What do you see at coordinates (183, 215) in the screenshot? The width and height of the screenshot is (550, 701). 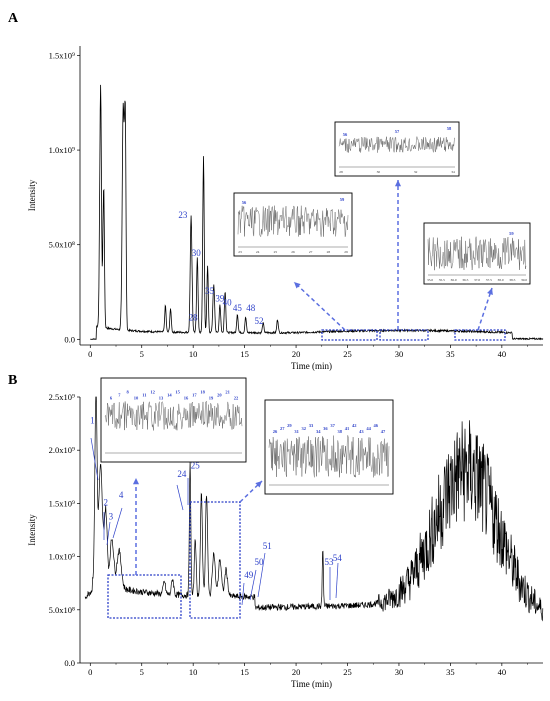 I see `panel-a-peak-label: 23` at bounding box center [183, 215].